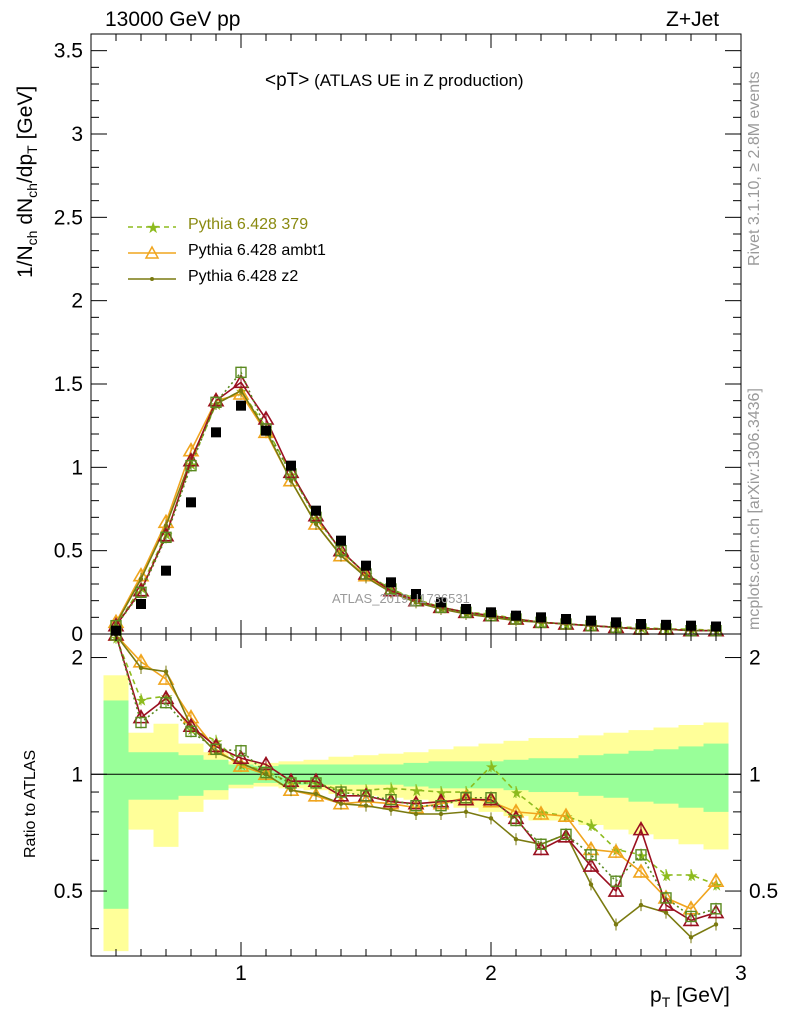 The height and width of the screenshot is (1024, 786). What do you see at coordinates (152, 279) in the screenshot?
I see `legend-marker-dot-icon` at bounding box center [152, 279].